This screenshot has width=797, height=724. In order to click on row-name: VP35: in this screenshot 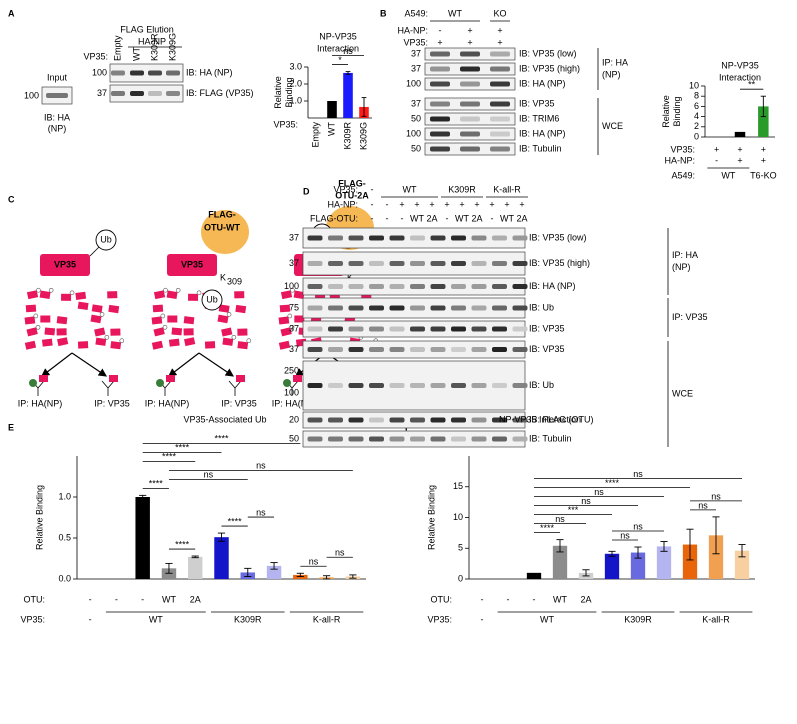, I will do `click(439, 619)`.